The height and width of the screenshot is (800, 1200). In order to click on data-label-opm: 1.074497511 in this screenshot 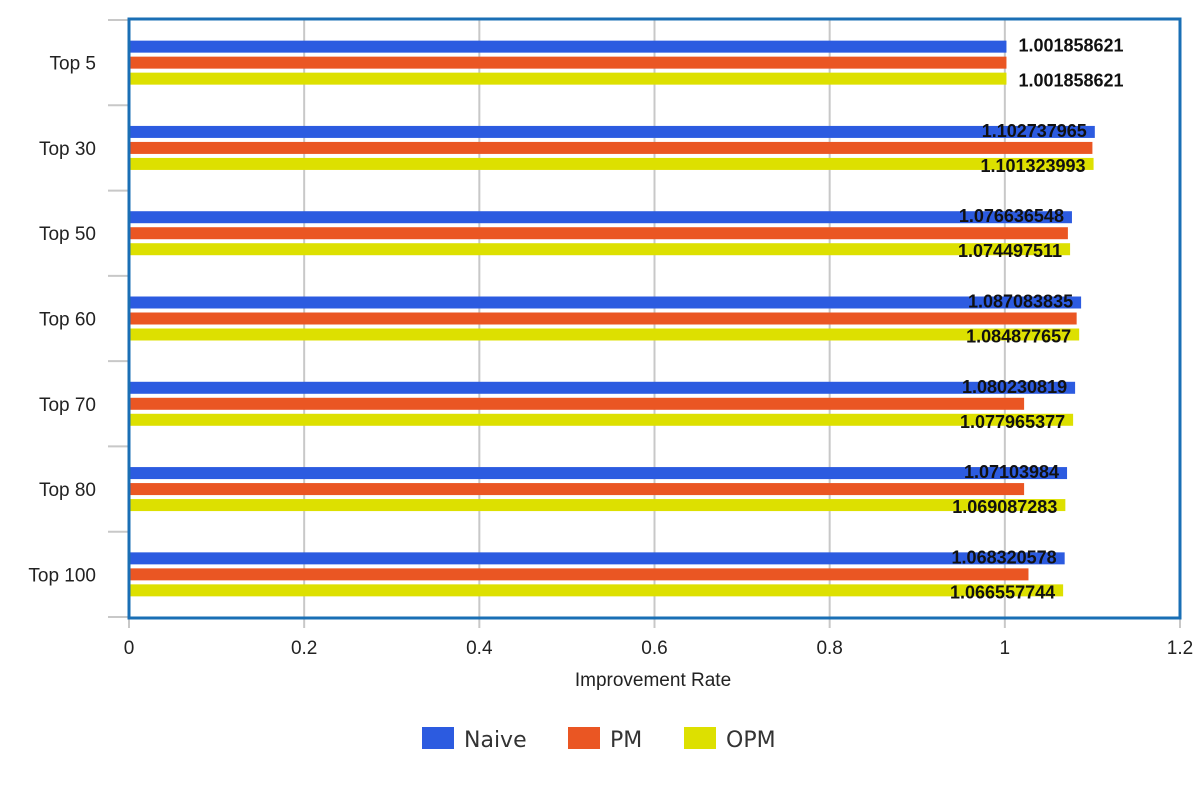, I will do `click(1010, 251)`.